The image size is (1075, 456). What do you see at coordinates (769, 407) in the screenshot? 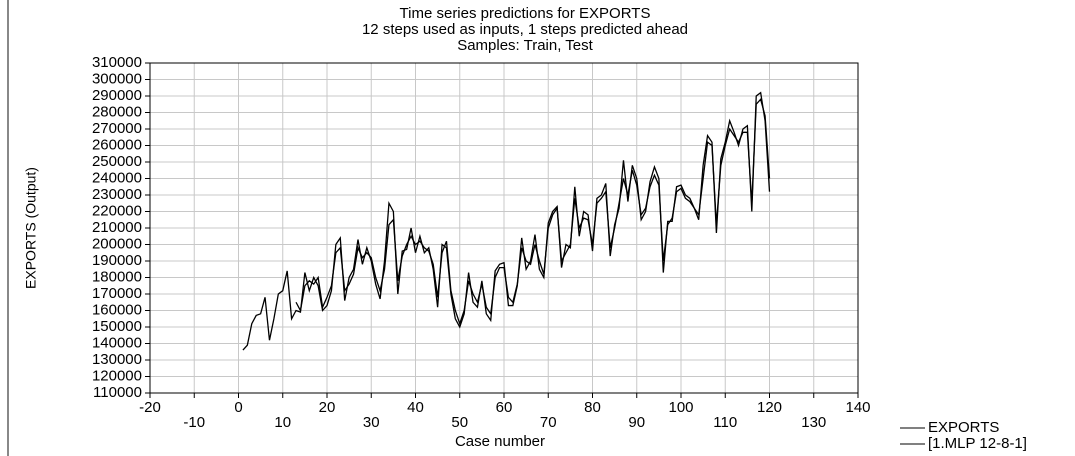
I see `x-tick-label: 120` at bounding box center [769, 407].